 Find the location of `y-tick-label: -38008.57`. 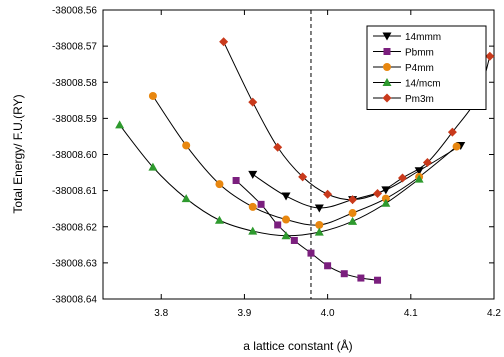

y-tick-label: -38008.57 is located at coordinates (74, 47).